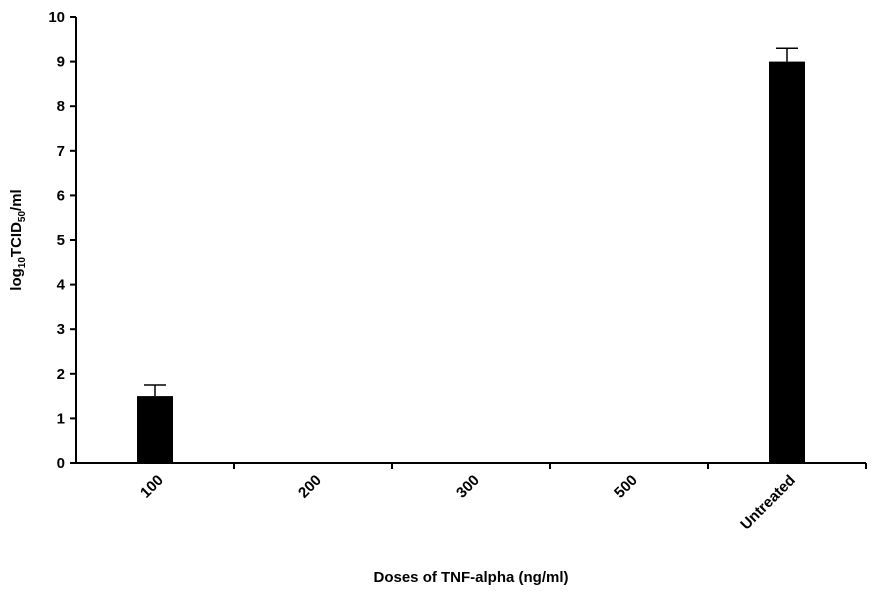 This screenshot has height=594, width=875. What do you see at coordinates (61, 329) in the screenshot?
I see `y-tick-label: 3` at bounding box center [61, 329].